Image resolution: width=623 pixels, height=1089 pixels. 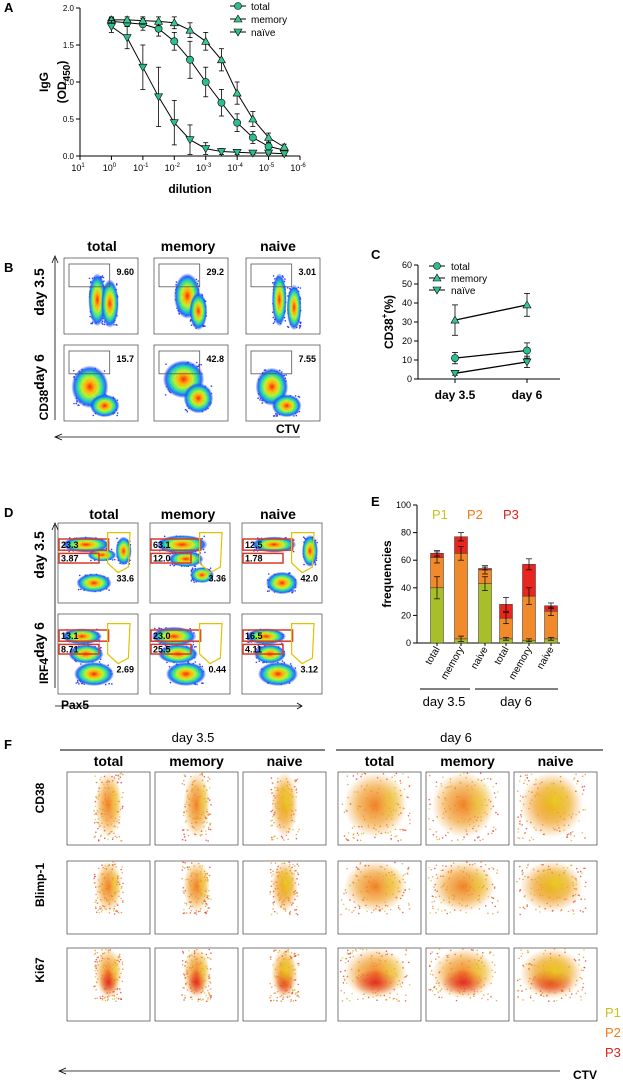 I want to click on panel-d-plot-r1-c1: 23.025.50.44, so click(x=190, y=654).